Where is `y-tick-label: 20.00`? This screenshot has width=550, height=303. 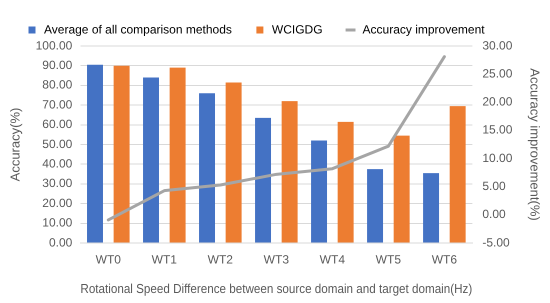 y-tick-label: 20.00 is located at coordinates (57, 203).